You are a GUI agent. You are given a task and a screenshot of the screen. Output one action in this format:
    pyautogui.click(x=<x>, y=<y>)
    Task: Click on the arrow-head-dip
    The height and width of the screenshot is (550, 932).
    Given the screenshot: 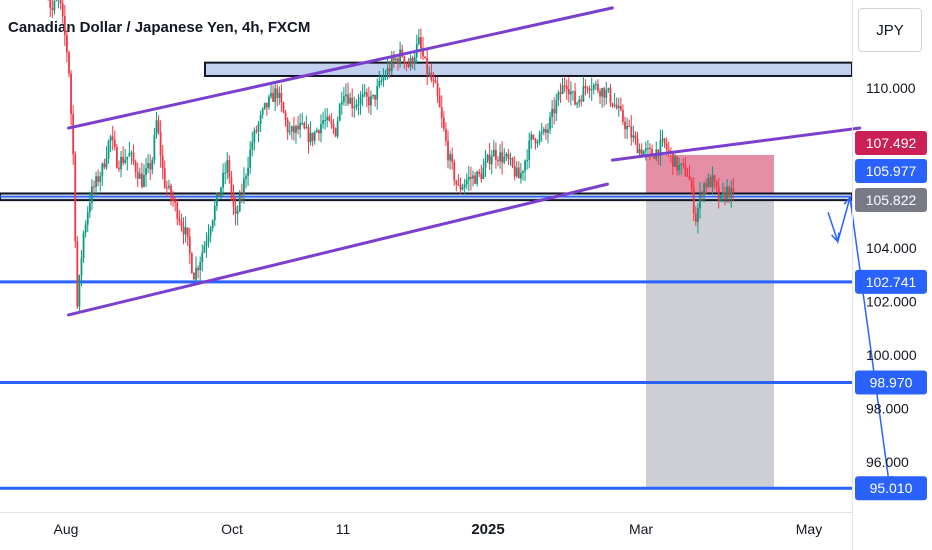 What is the action you would take?
    pyautogui.click(x=835, y=238)
    